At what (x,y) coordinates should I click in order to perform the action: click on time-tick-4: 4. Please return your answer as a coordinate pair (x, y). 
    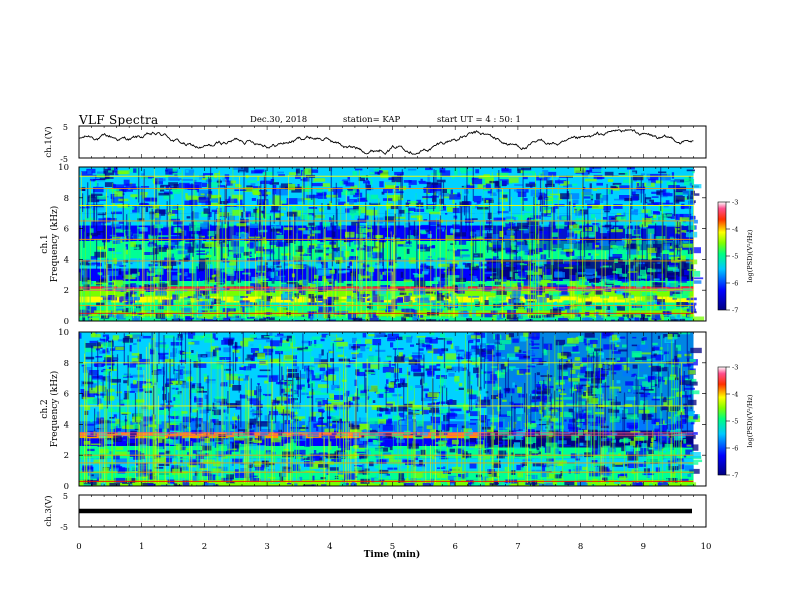
    Looking at the image, I should click on (329, 547).